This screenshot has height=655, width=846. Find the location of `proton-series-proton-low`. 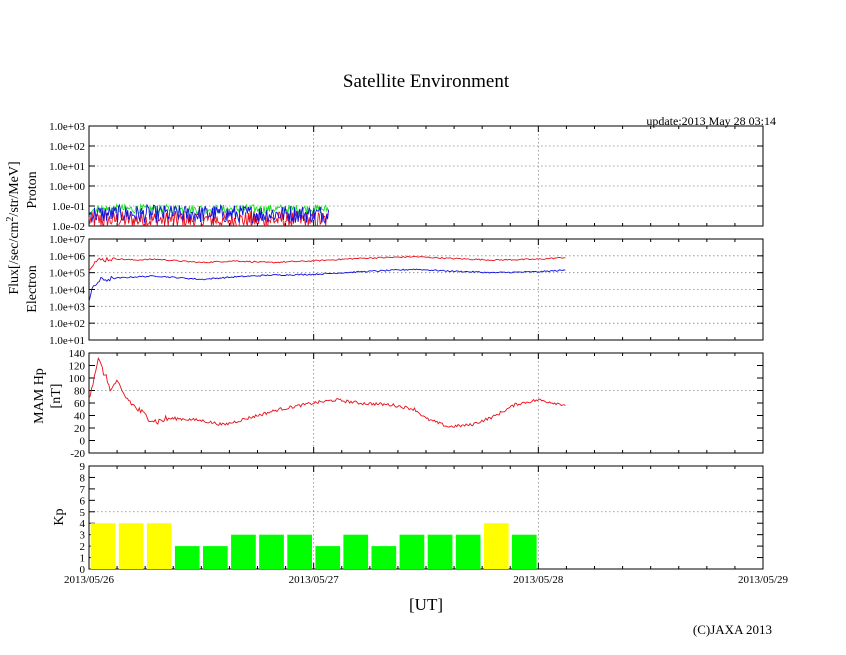

proton-series-proton-low is located at coordinates (208, 213).